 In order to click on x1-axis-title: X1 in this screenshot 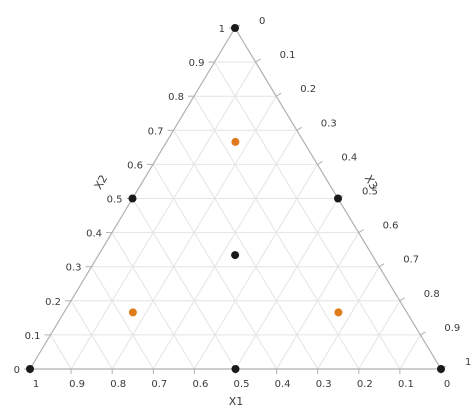, I will do `click(236, 401)`.